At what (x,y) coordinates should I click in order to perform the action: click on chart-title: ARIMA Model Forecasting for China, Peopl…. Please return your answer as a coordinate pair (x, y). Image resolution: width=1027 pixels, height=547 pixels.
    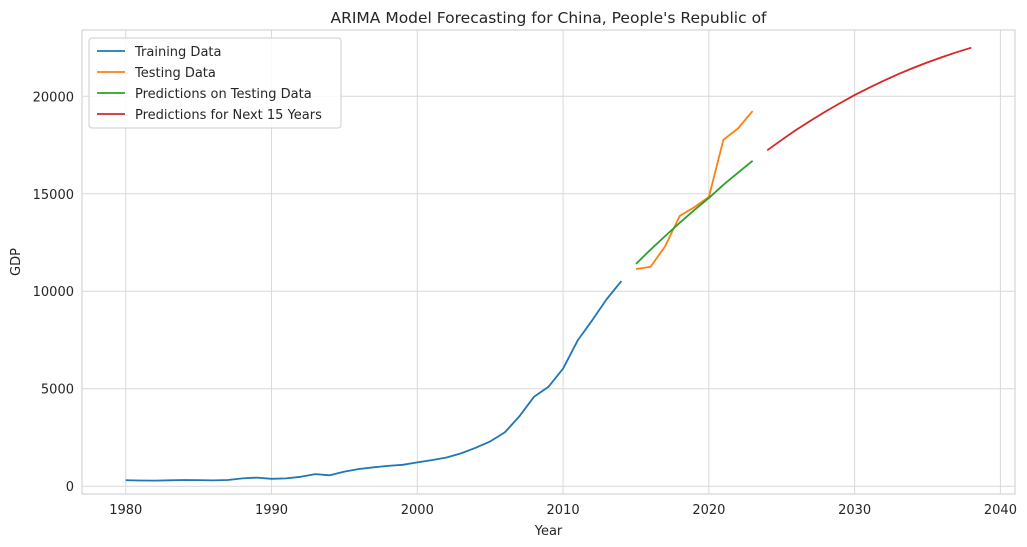
    Looking at the image, I should click on (548, 18).